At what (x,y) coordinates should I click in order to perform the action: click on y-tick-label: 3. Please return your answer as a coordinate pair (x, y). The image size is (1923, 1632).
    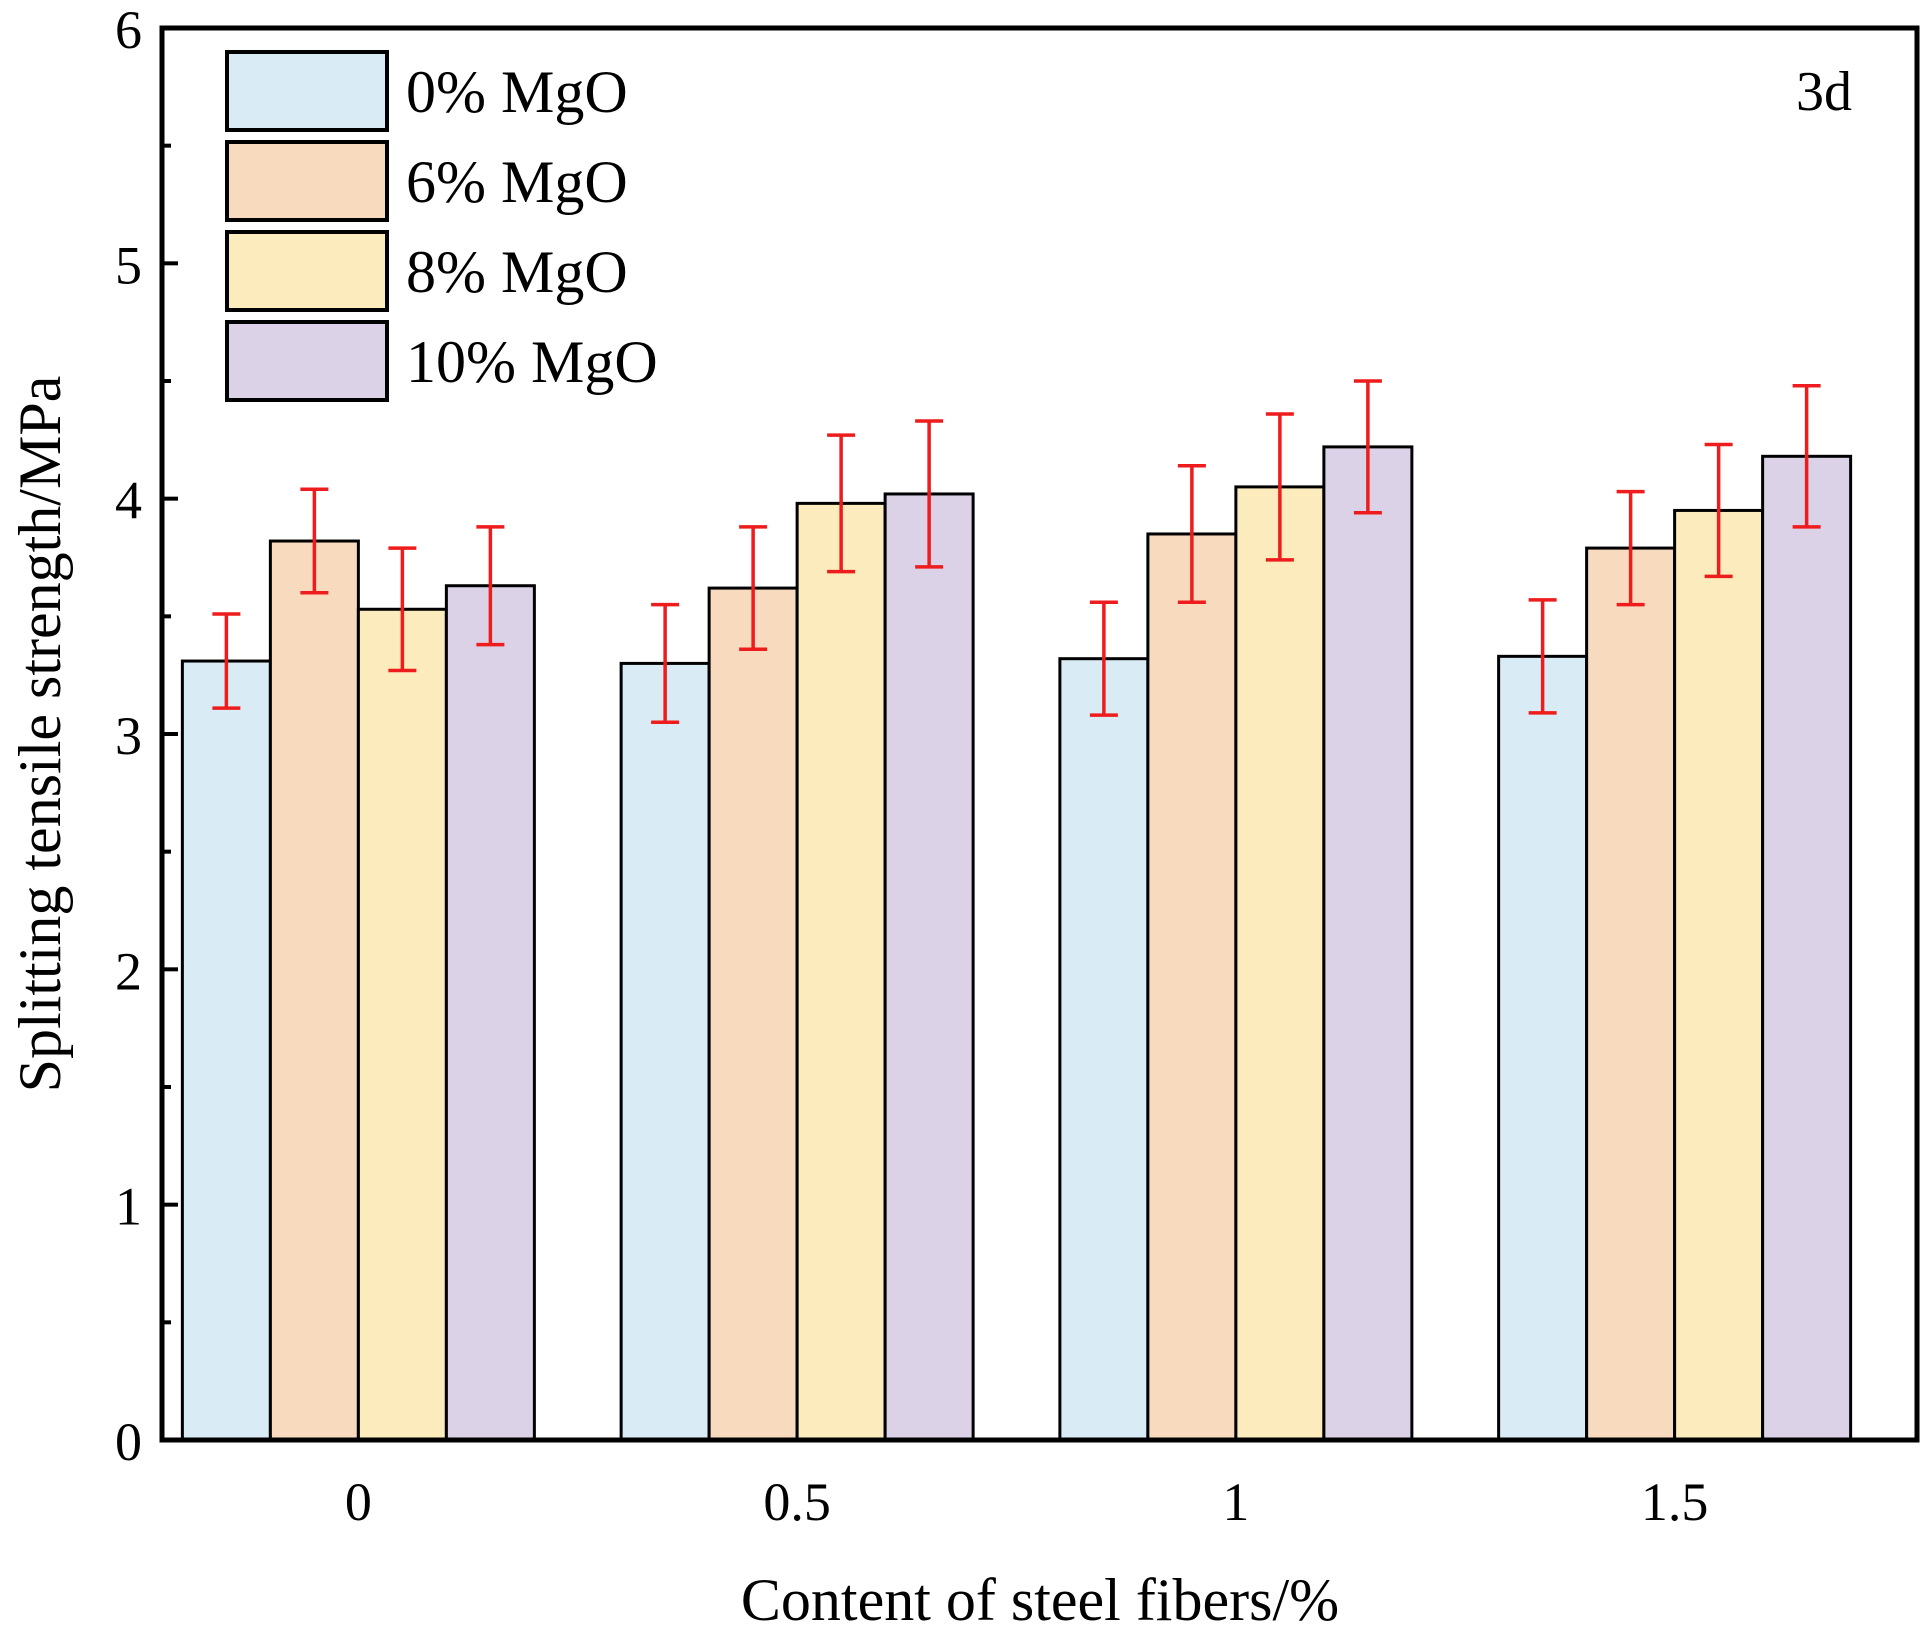
    Looking at the image, I should click on (128, 736).